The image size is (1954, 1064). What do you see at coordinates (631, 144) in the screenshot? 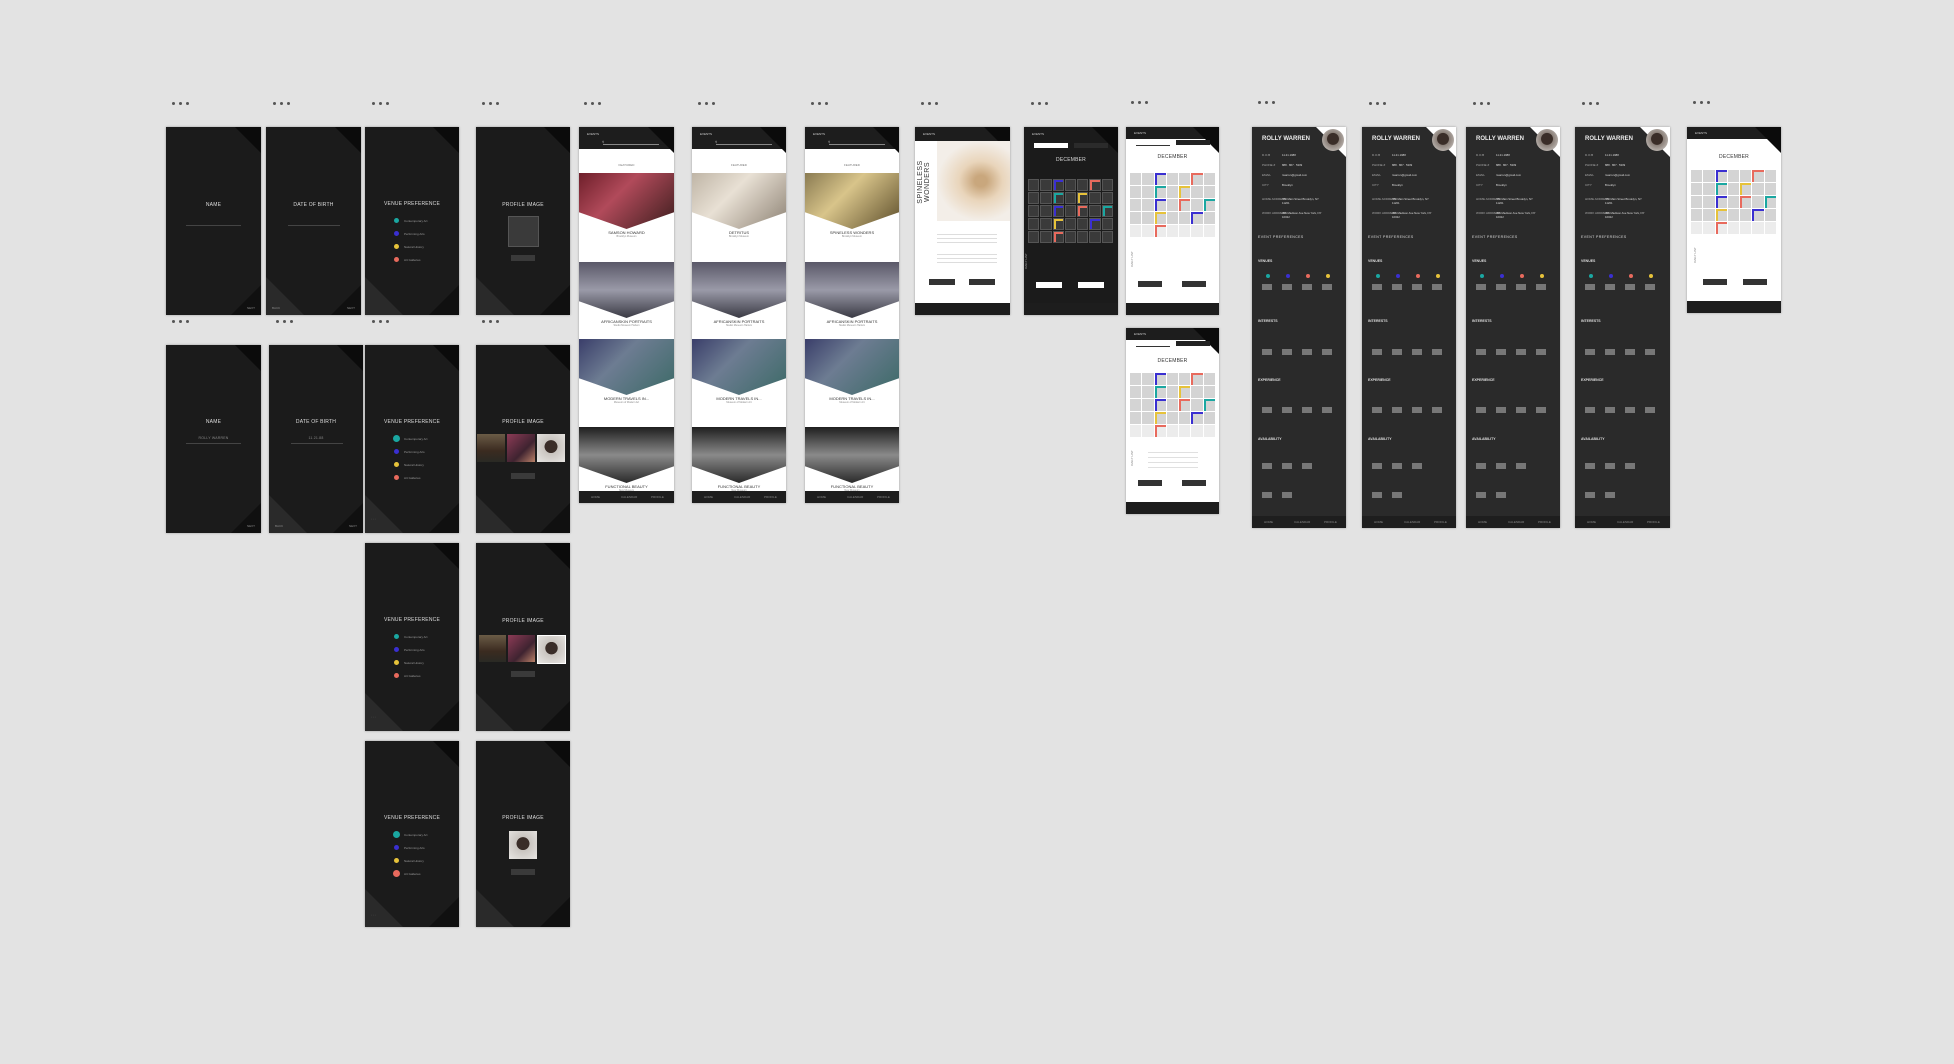
I see `search-input` at bounding box center [631, 144].